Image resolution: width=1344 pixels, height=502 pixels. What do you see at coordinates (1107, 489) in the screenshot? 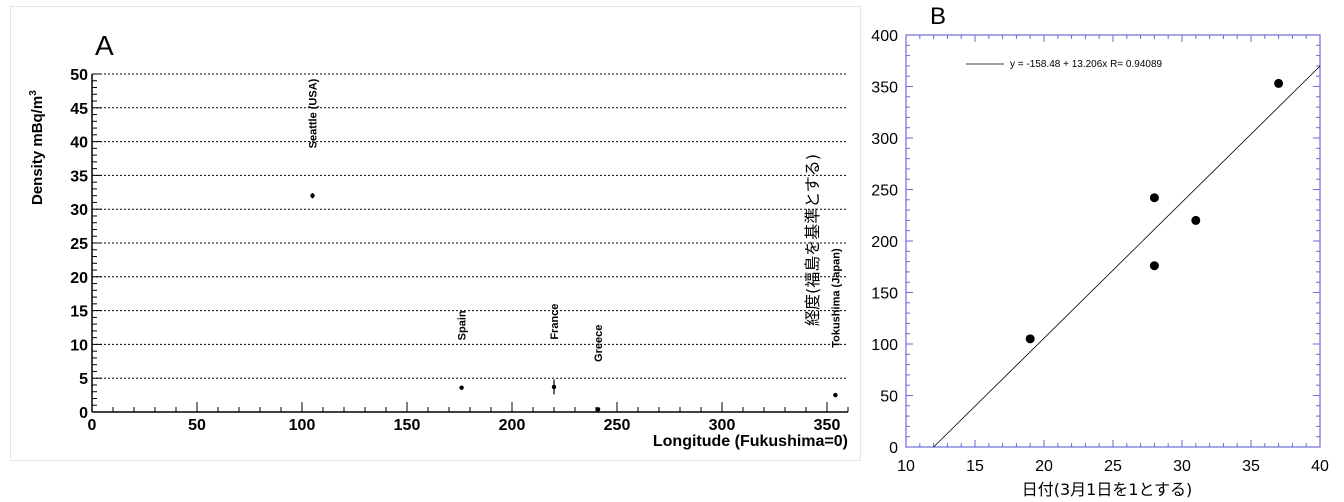
I see `panel-b-x-axis-label: 日付(3月1日を1とする)` at bounding box center [1107, 489].